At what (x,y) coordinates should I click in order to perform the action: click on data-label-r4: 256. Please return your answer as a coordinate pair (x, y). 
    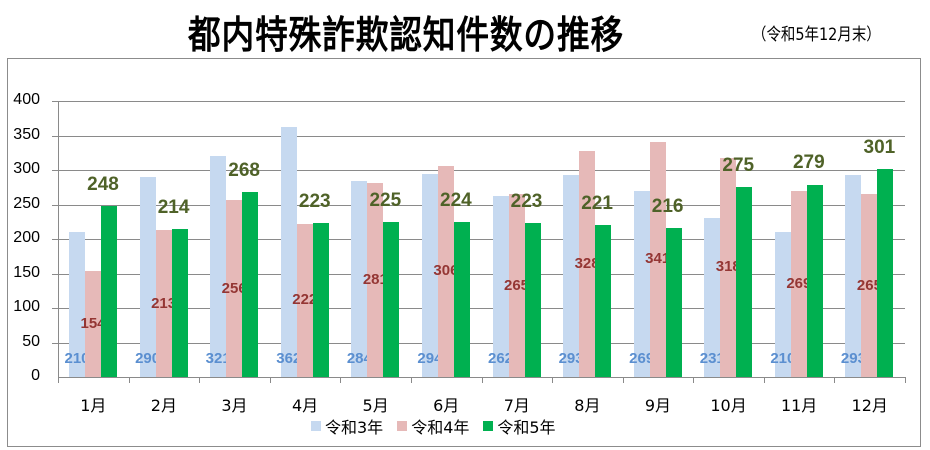
    Looking at the image, I should click on (234, 288).